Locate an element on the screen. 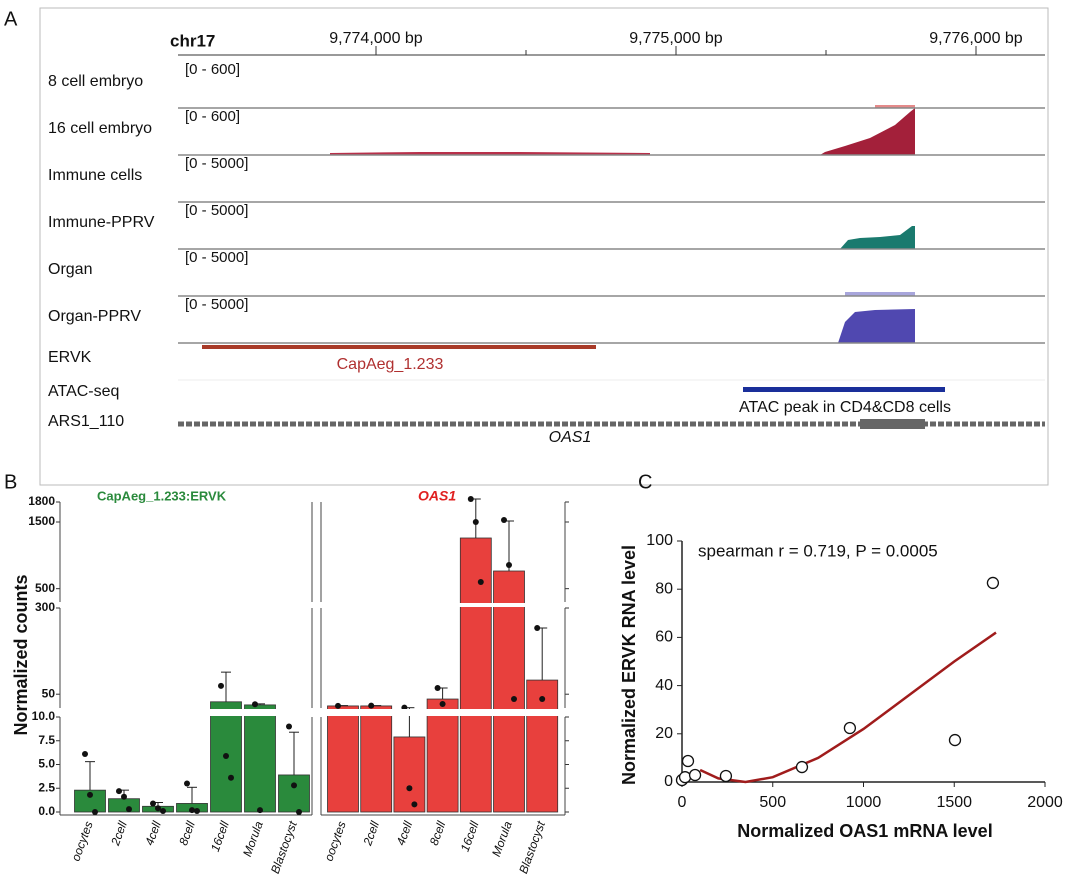  x-tick-label: 1500 is located at coordinates (954, 802).